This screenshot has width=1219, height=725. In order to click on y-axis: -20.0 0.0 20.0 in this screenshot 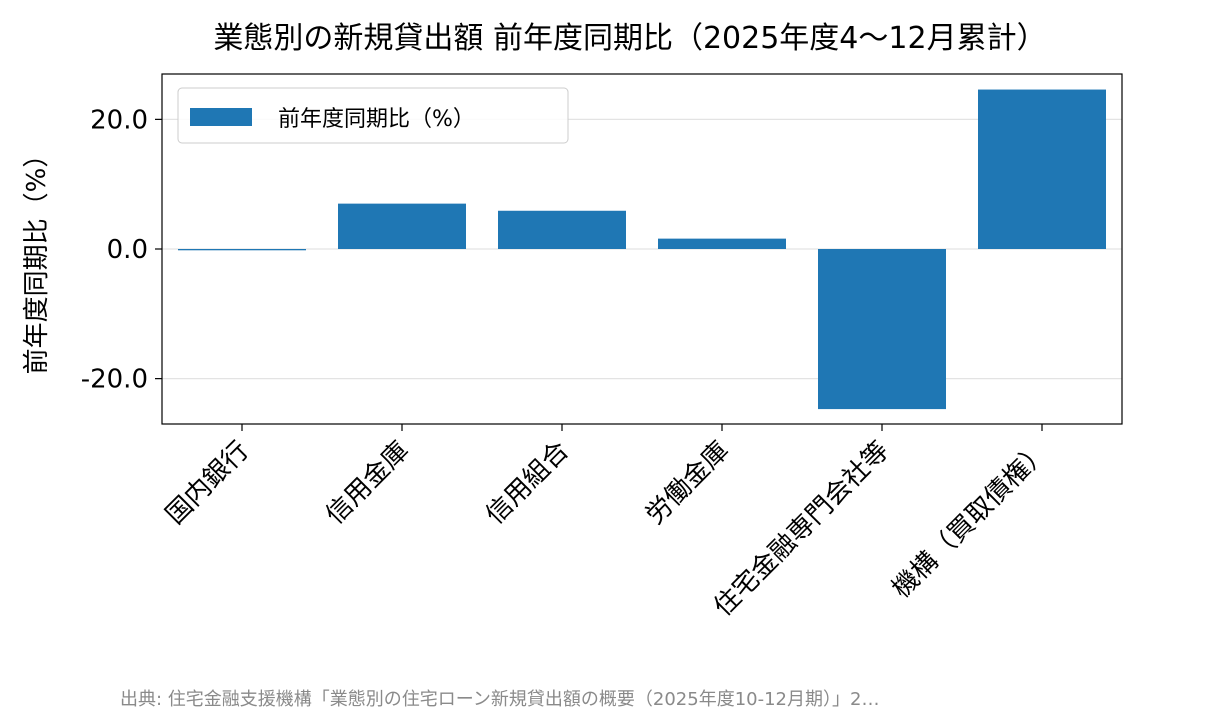, I will do `click(121, 250)`.